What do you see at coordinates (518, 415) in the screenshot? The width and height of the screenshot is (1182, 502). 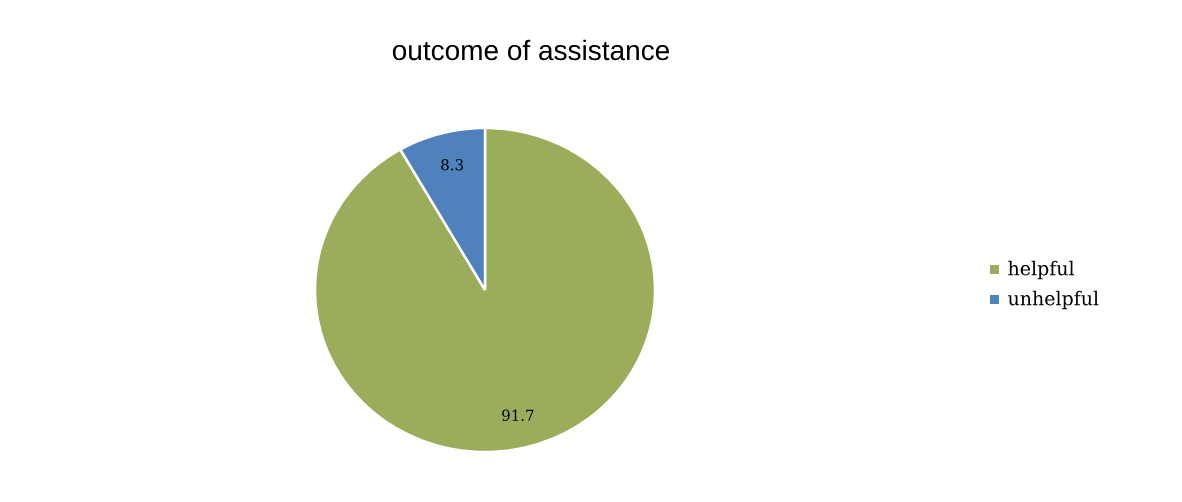 I see `data-label: 91.7` at bounding box center [518, 415].